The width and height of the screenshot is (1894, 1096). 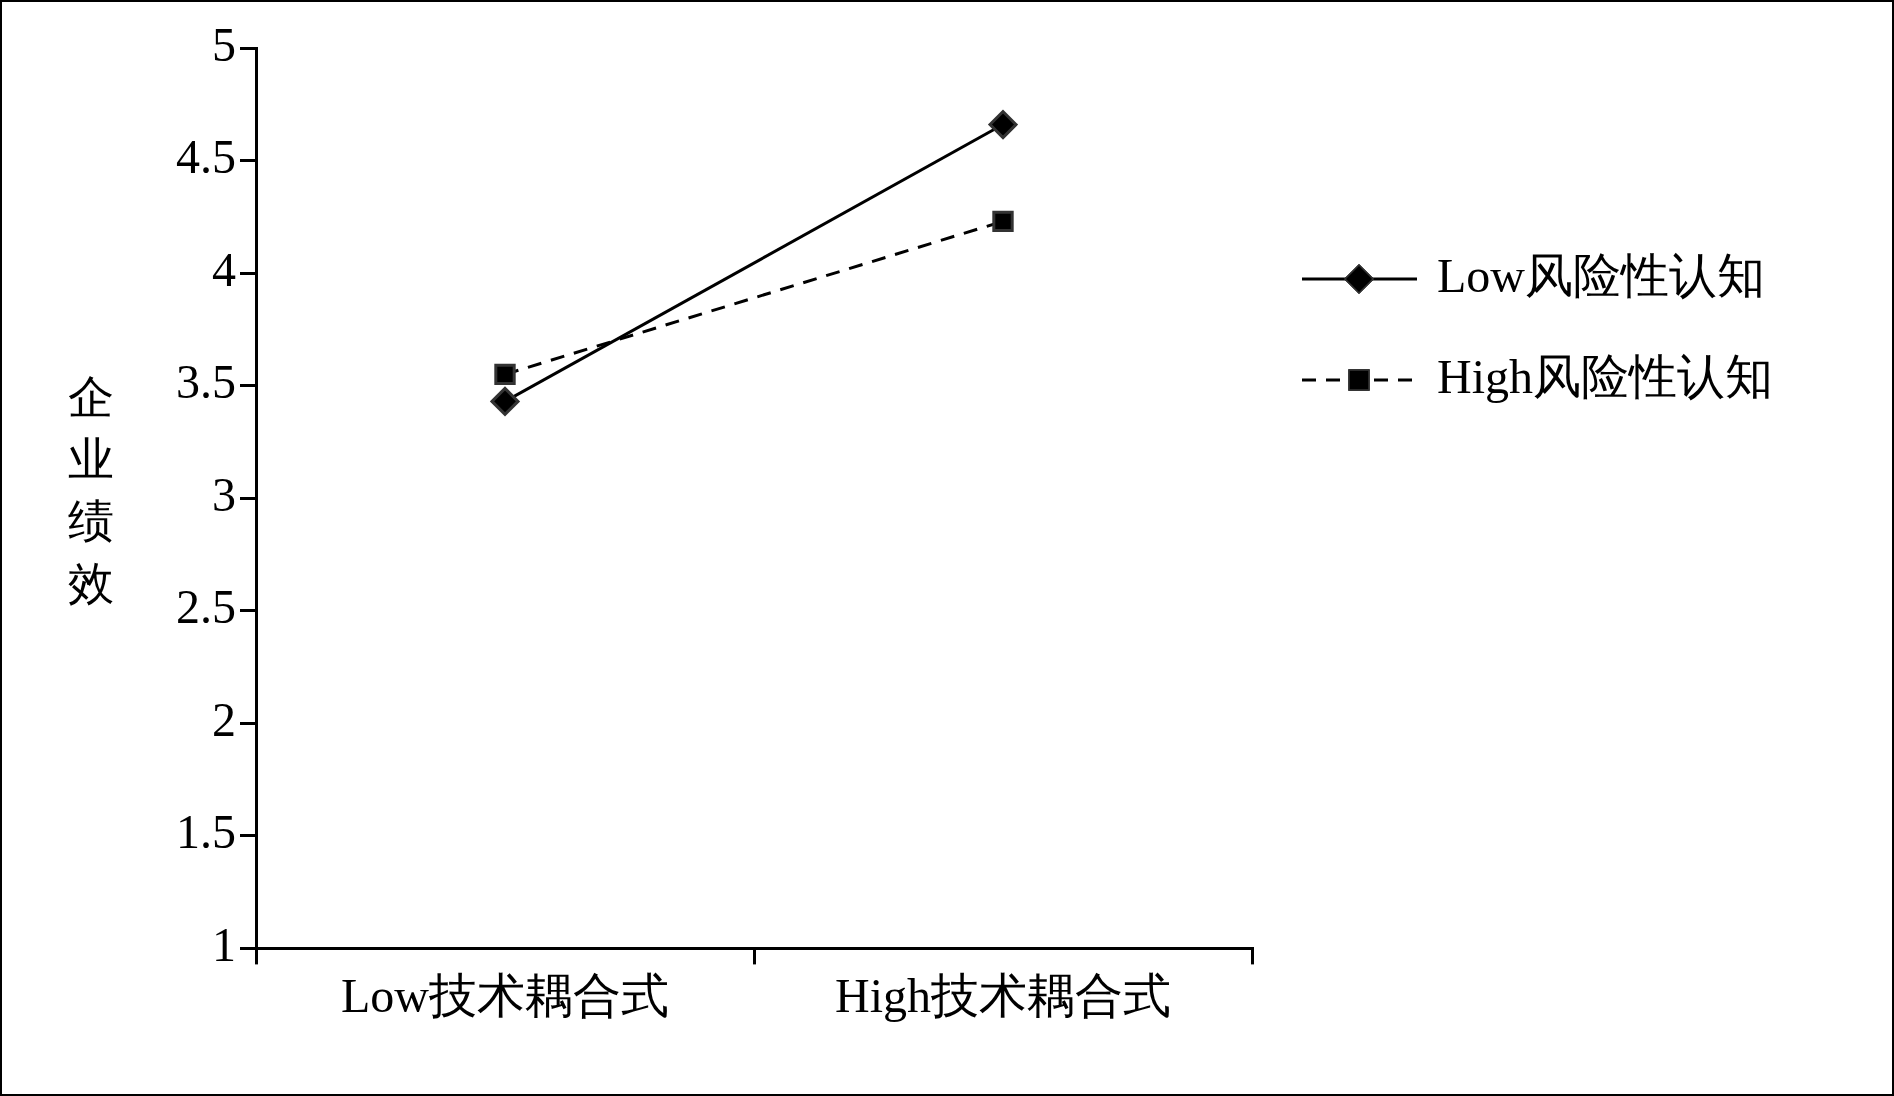 What do you see at coordinates (206, 832) in the screenshot?
I see `y-tick-label: 1.5` at bounding box center [206, 832].